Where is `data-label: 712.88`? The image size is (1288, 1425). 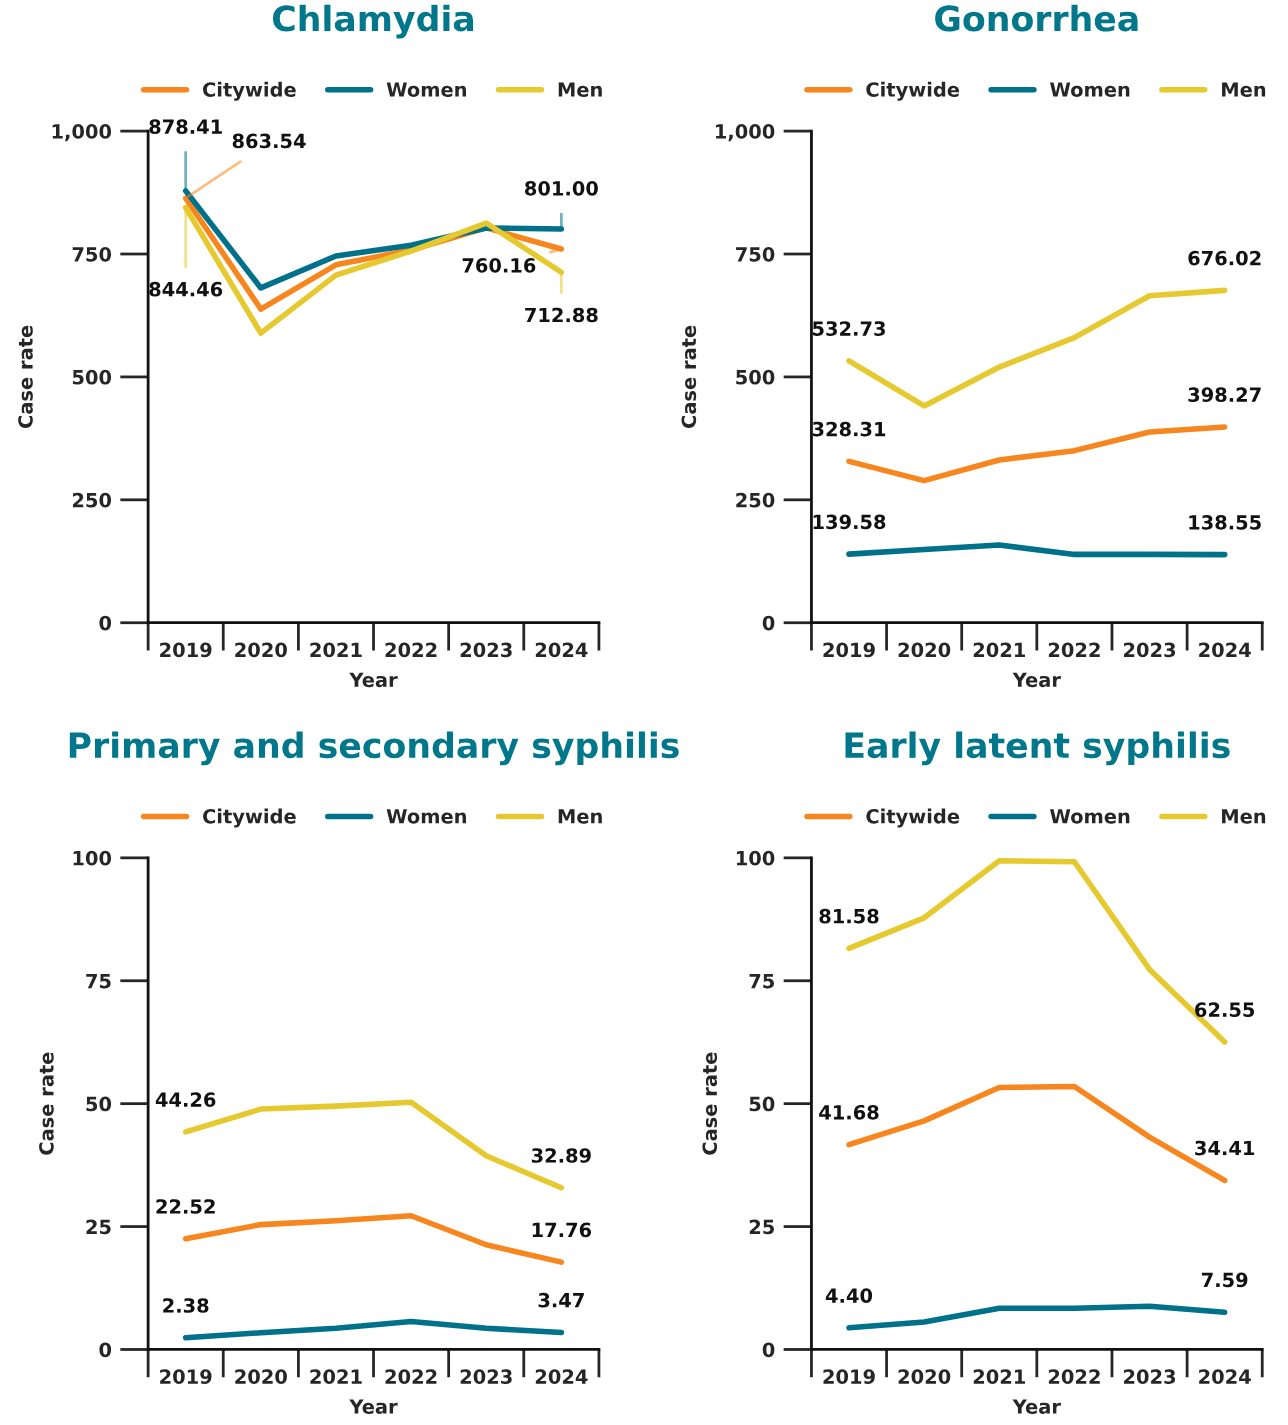 data-label: 712.88 is located at coordinates (561, 315).